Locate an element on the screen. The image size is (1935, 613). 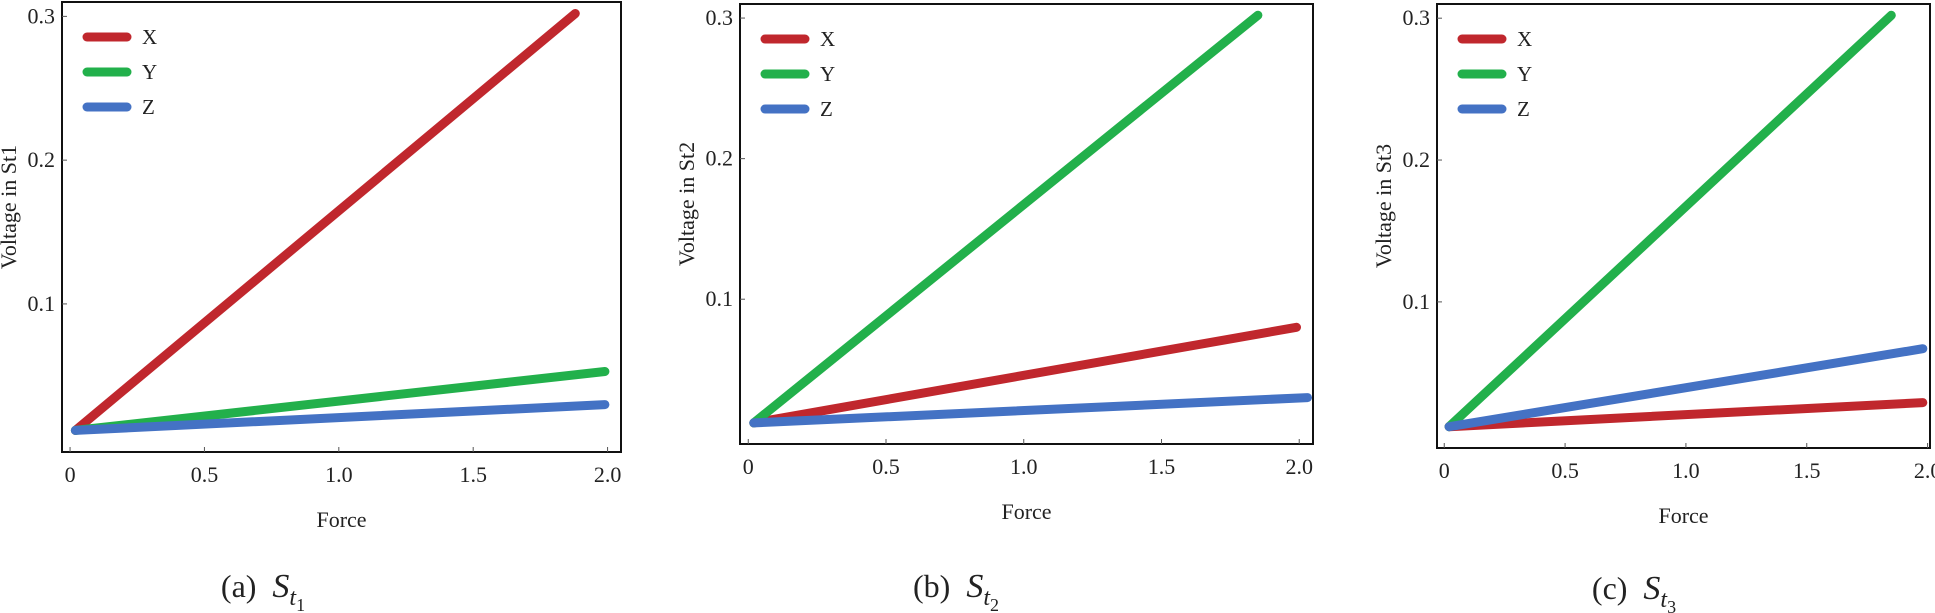
y-axis-label: Voltage in St2 is located at coordinates (686, 204).